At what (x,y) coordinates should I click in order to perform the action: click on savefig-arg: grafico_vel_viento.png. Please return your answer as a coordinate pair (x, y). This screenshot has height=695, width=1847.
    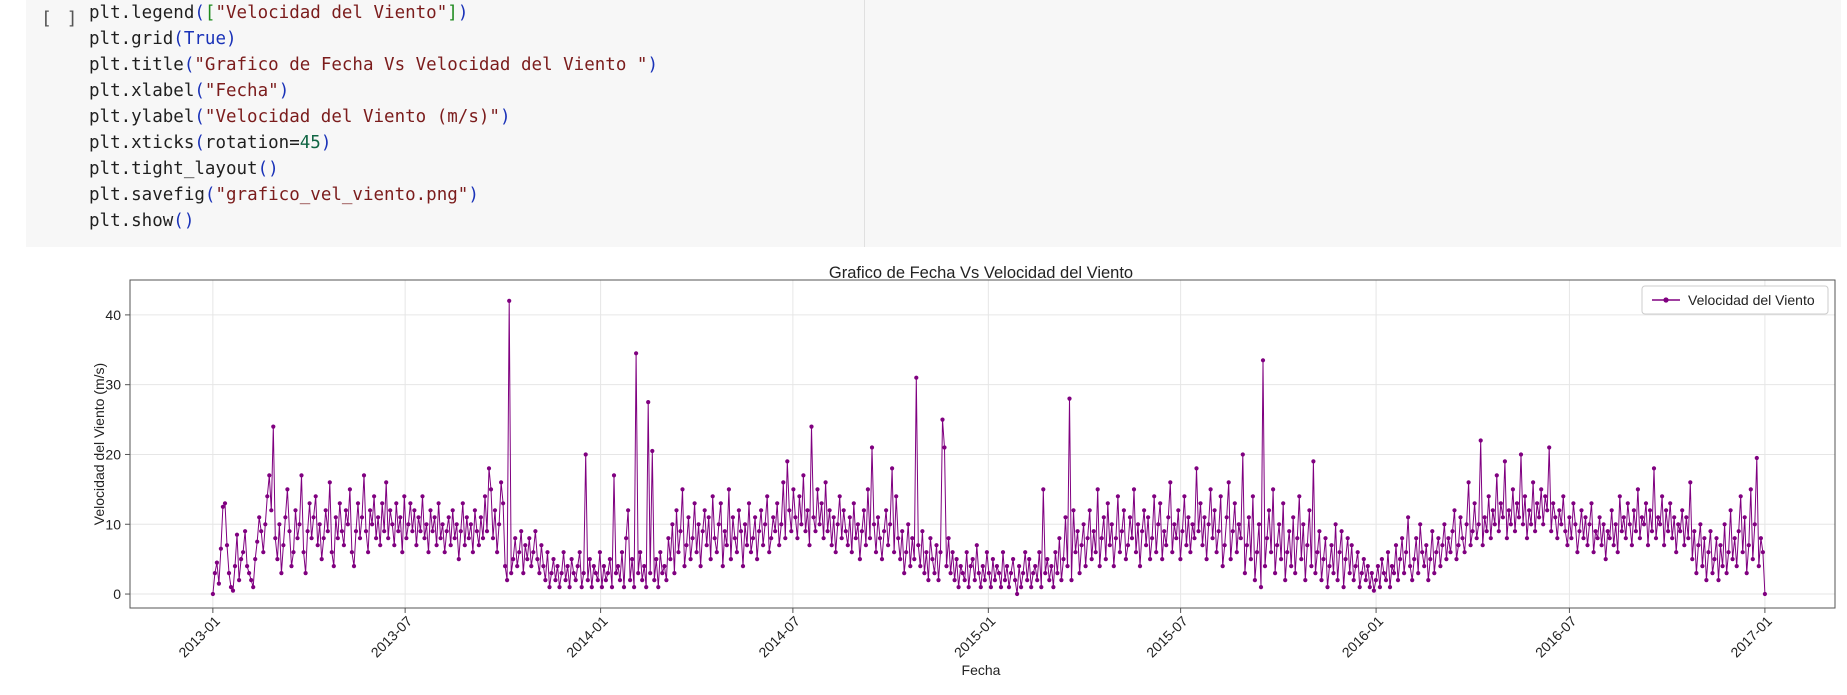
    Looking at the image, I should click on (342, 195).